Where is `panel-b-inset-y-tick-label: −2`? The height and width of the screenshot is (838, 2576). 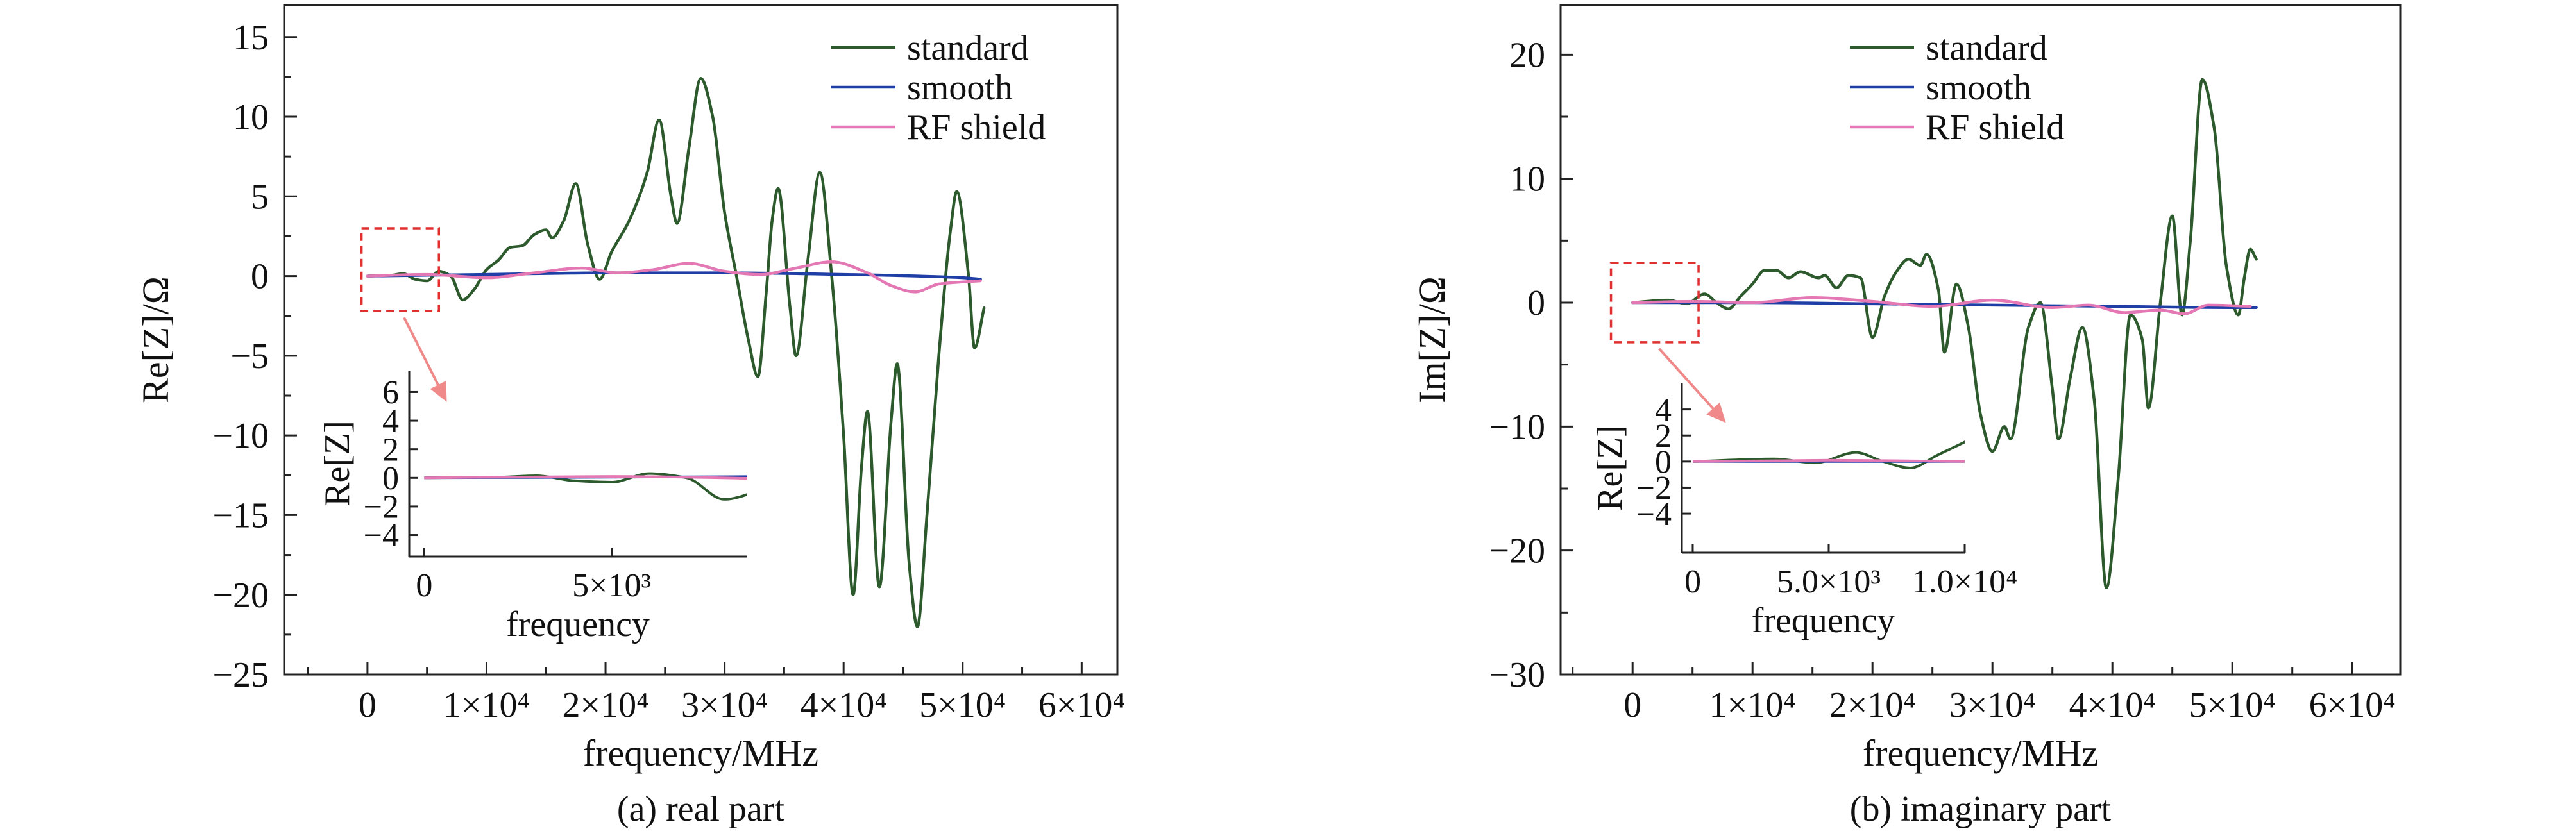
panel-b-inset-y-tick-label: −2 is located at coordinates (1654, 488).